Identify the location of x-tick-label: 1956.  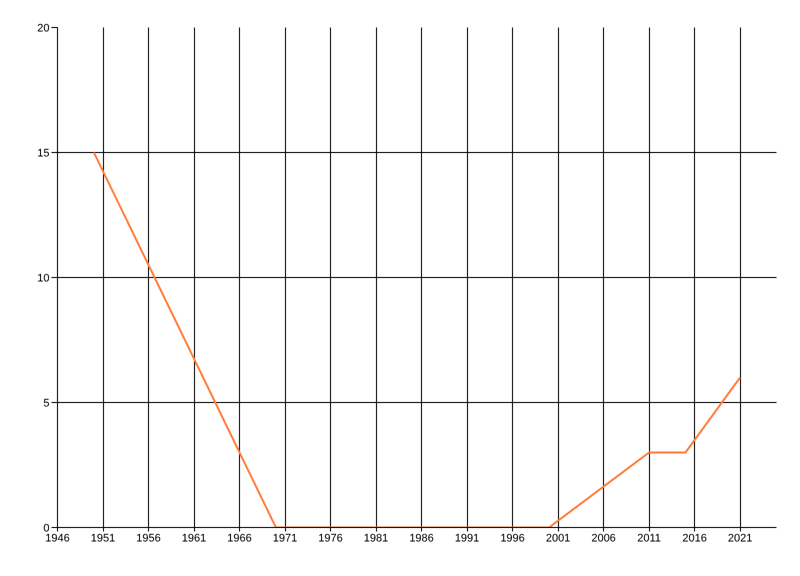
(148, 538).